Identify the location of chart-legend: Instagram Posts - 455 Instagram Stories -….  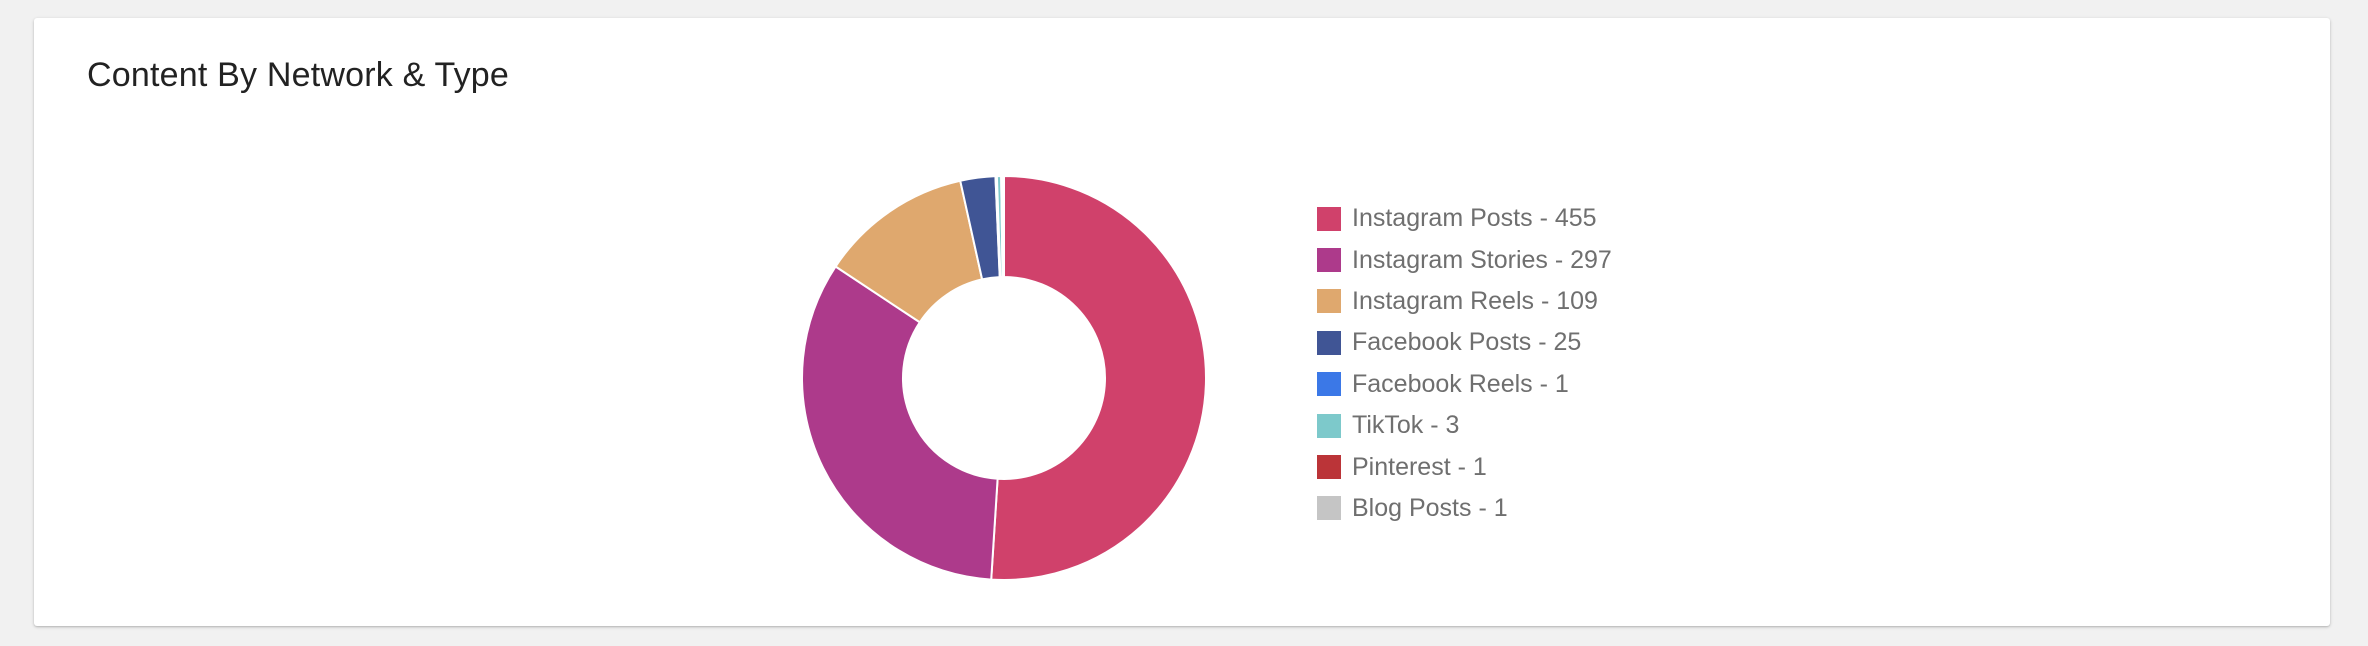
(1464, 363).